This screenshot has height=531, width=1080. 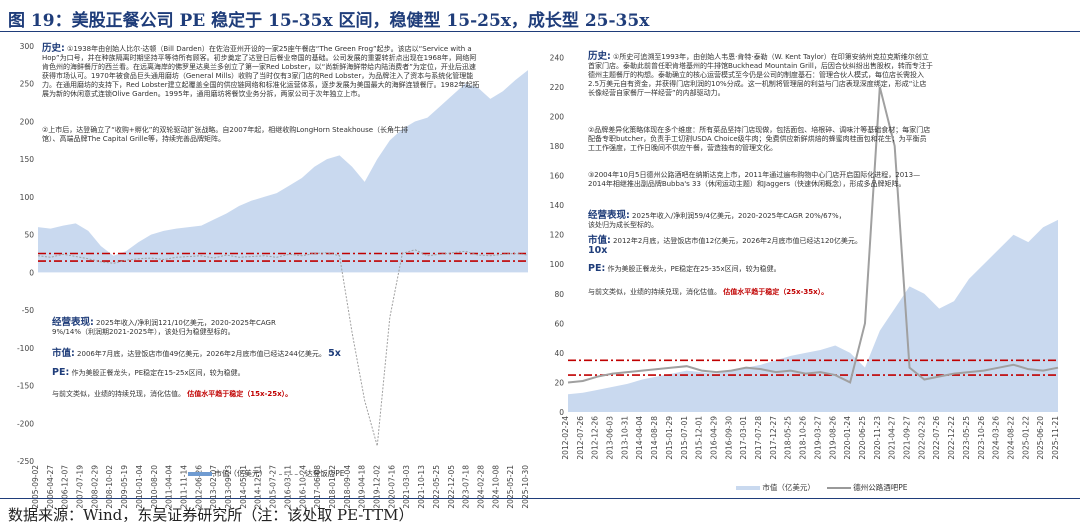 I want to click on source-footer: 数据来源：Wind，东吴证券研究所（注：该处取 PE-TTM）, so click(x=211, y=515).